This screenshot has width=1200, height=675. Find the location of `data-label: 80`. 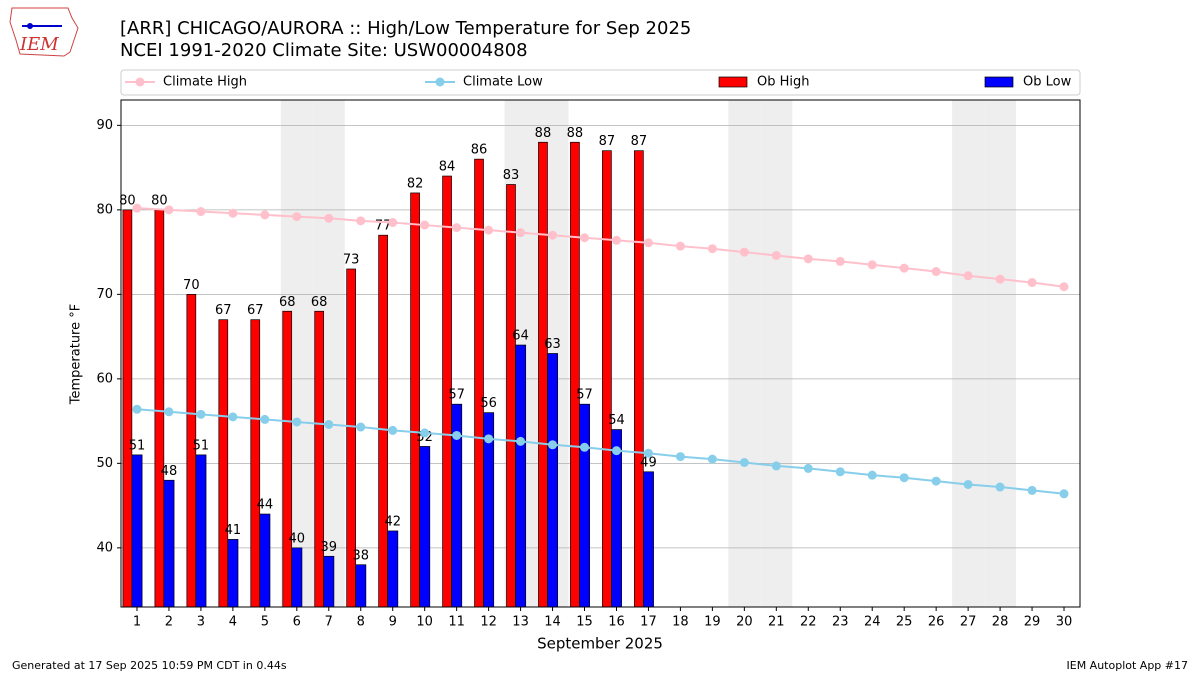

data-label: 80 is located at coordinates (159, 200).